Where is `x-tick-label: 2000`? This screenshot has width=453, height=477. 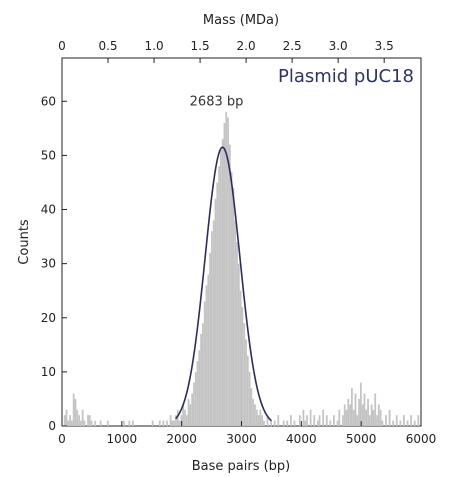
x-tick-label: 2000 is located at coordinates (181, 439).